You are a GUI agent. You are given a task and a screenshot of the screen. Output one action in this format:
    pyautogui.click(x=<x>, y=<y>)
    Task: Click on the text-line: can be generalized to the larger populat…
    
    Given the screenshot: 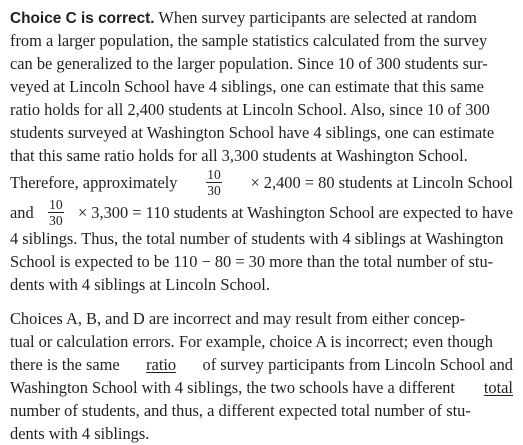 What is the action you would take?
    pyautogui.click(x=261, y=63)
    